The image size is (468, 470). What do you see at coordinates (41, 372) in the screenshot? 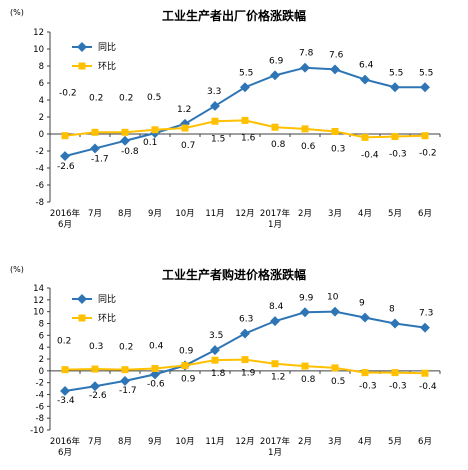
I see `y-tick-label: 0` at bounding box center [41, 372].